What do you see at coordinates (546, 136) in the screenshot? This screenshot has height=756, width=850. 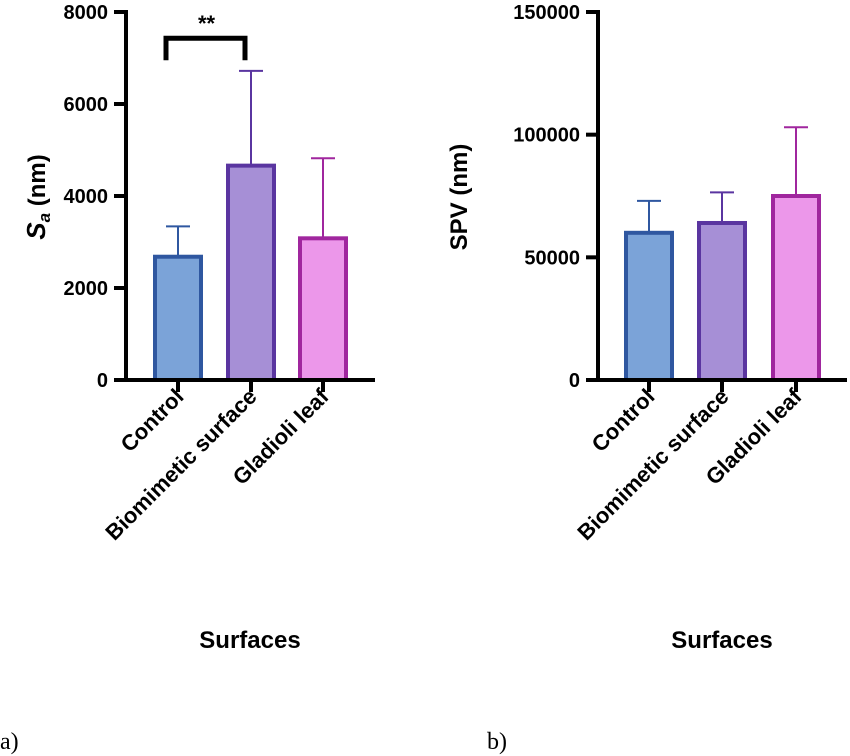 I see `y-tick-label: 100000` at bounding box center [546, 136].